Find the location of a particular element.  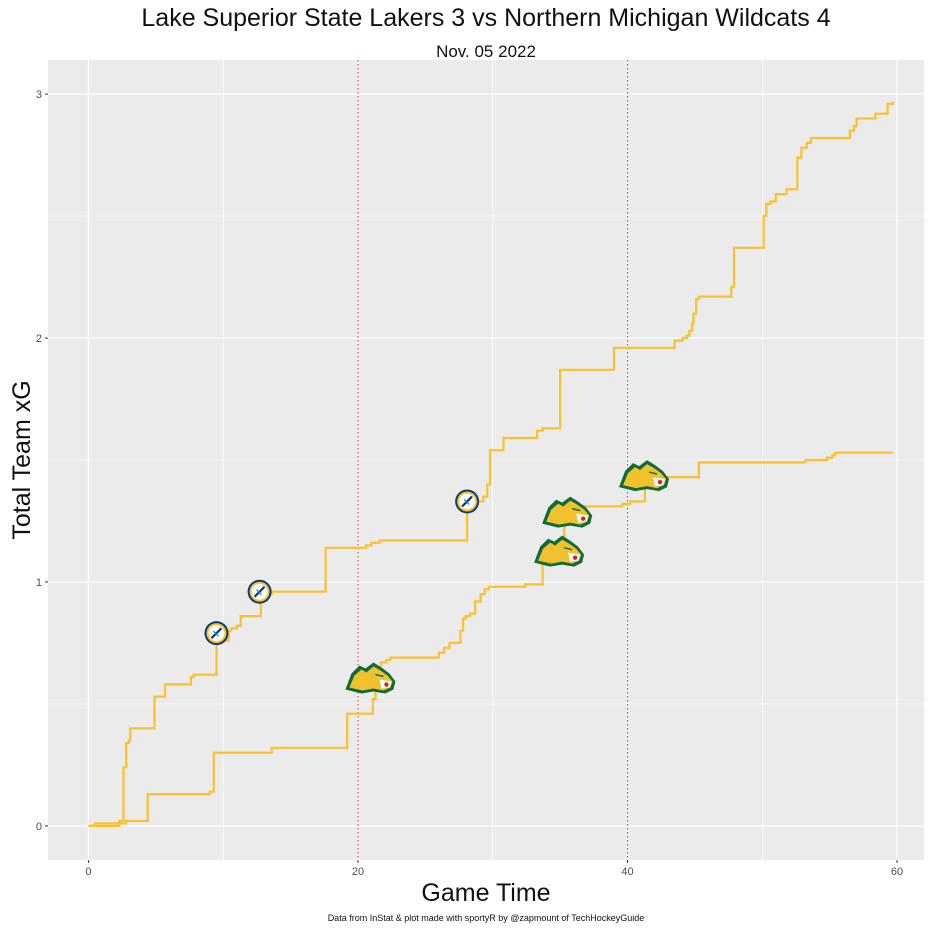

x-axis-ticks: 0 20 40 60 is located at coordinates (494, 869).